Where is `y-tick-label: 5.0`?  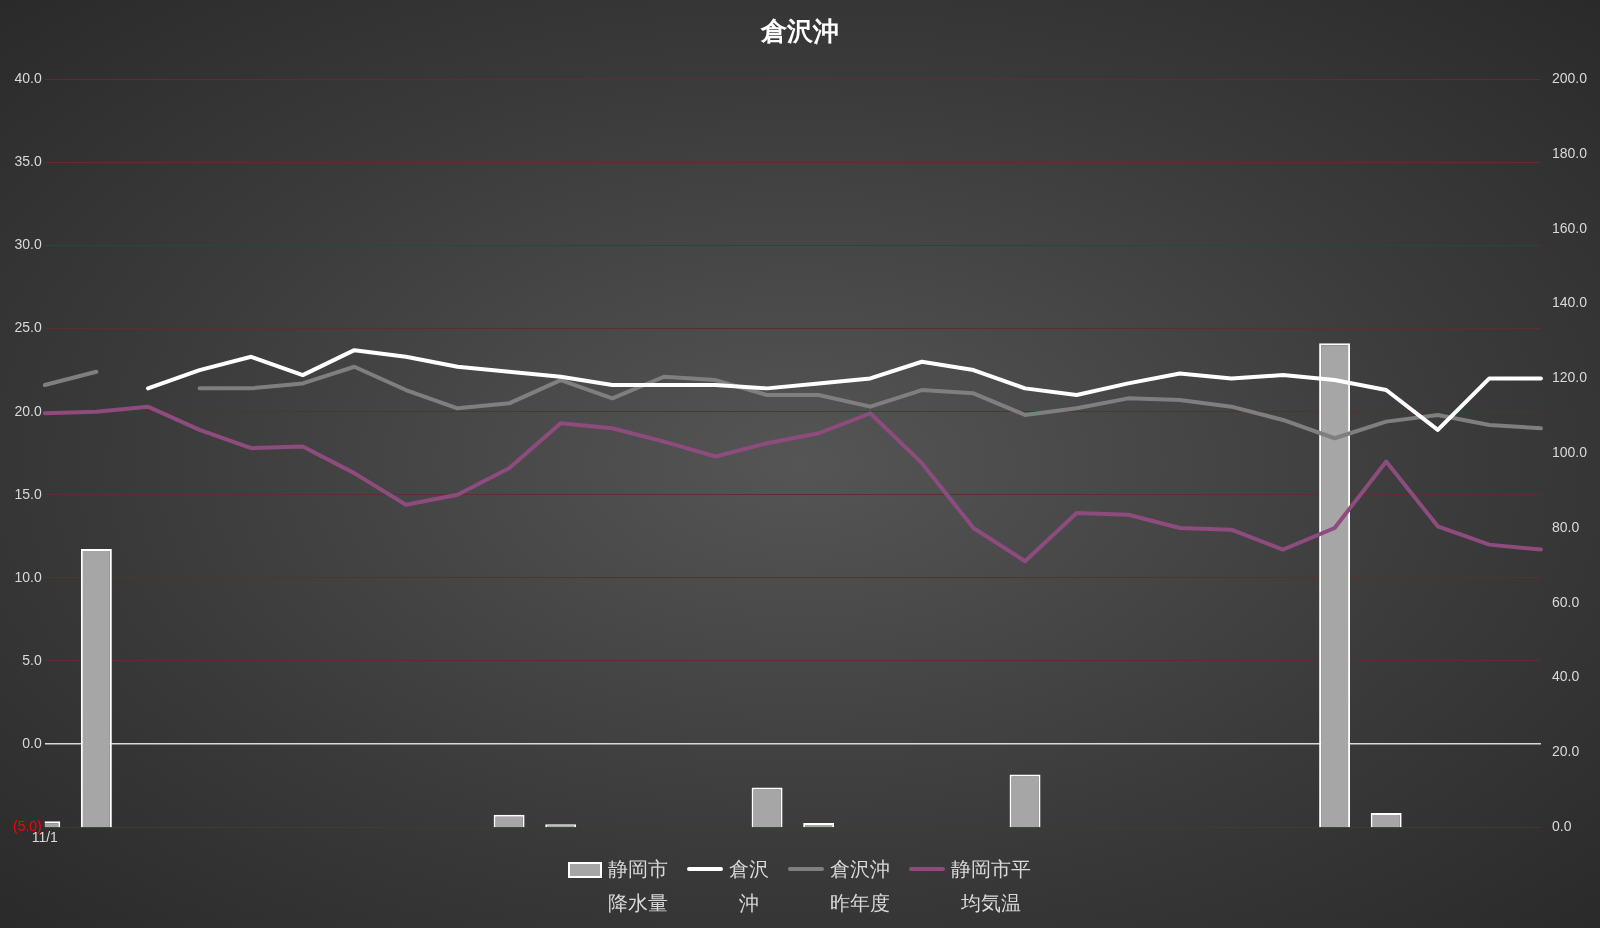 y-tick-label: 5.0 is located at coordinates (32, 659).